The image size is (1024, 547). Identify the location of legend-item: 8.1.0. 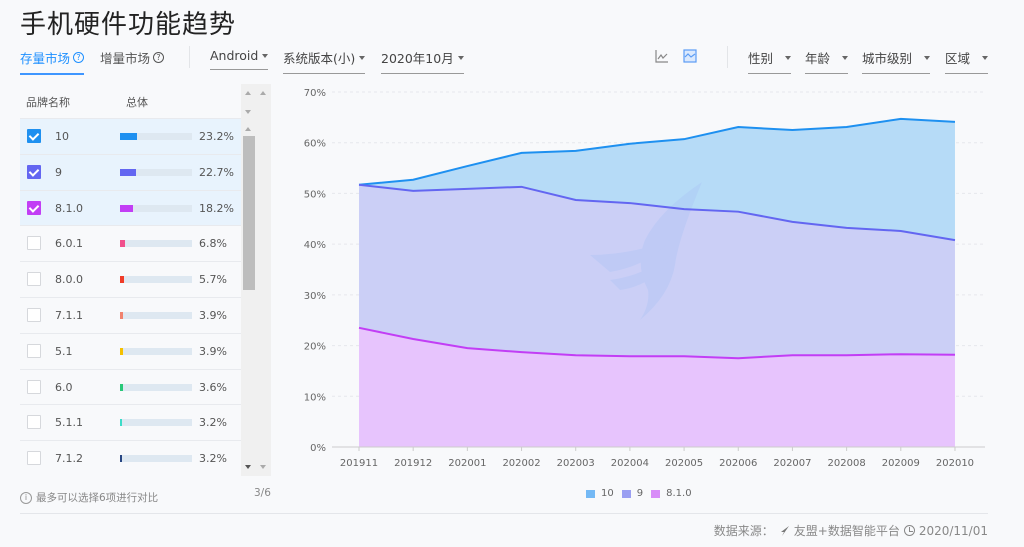
(671, 493).